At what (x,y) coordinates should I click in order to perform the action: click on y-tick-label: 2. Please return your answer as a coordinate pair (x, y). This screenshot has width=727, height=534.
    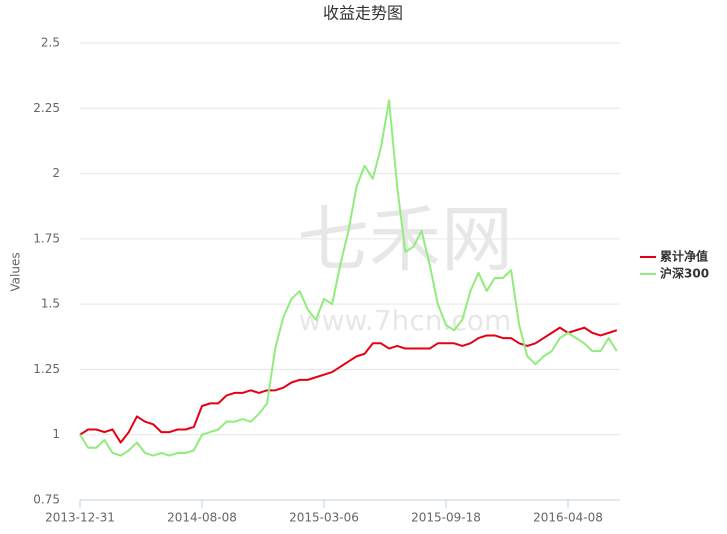
    Looking at the image, I should click on (56, 173).